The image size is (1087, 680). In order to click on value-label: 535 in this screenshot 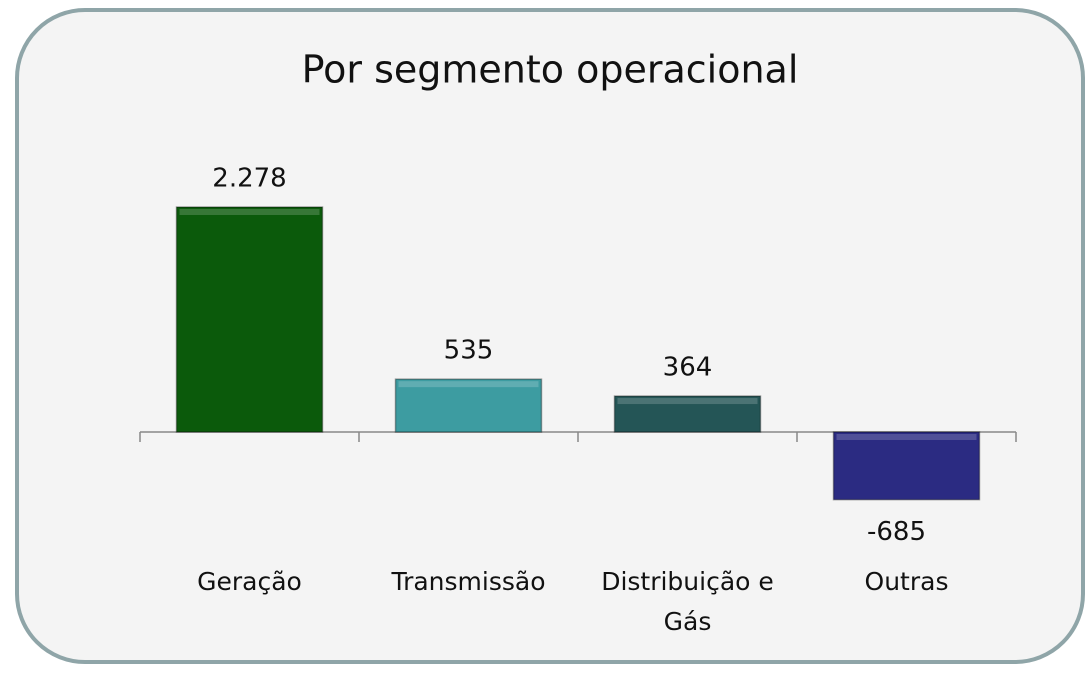, I will do `click(469, 351)`.